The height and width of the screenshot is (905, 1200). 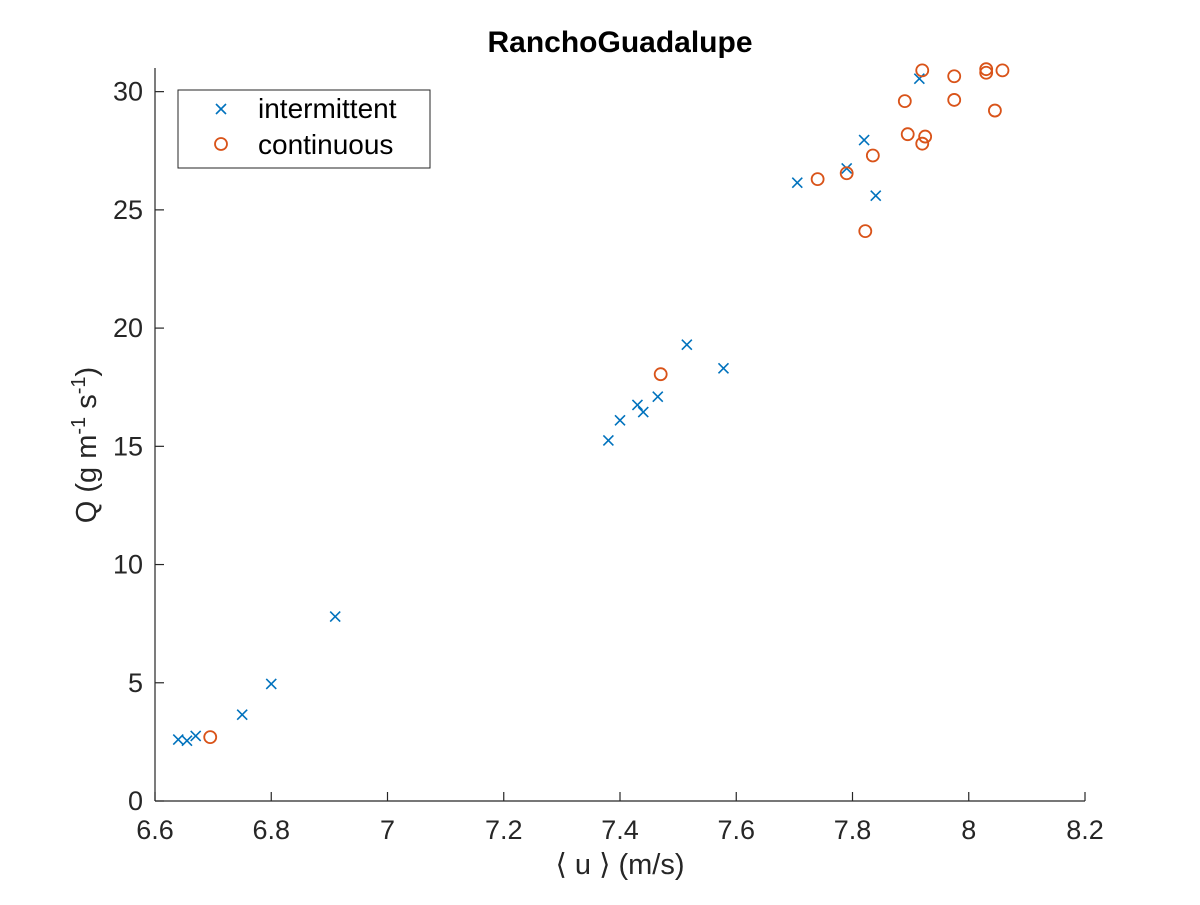 What do you see at coordinates (504, 830) in the screenshot?
I see `x-tick-label: 7.2` at bounding box center [504, 830].